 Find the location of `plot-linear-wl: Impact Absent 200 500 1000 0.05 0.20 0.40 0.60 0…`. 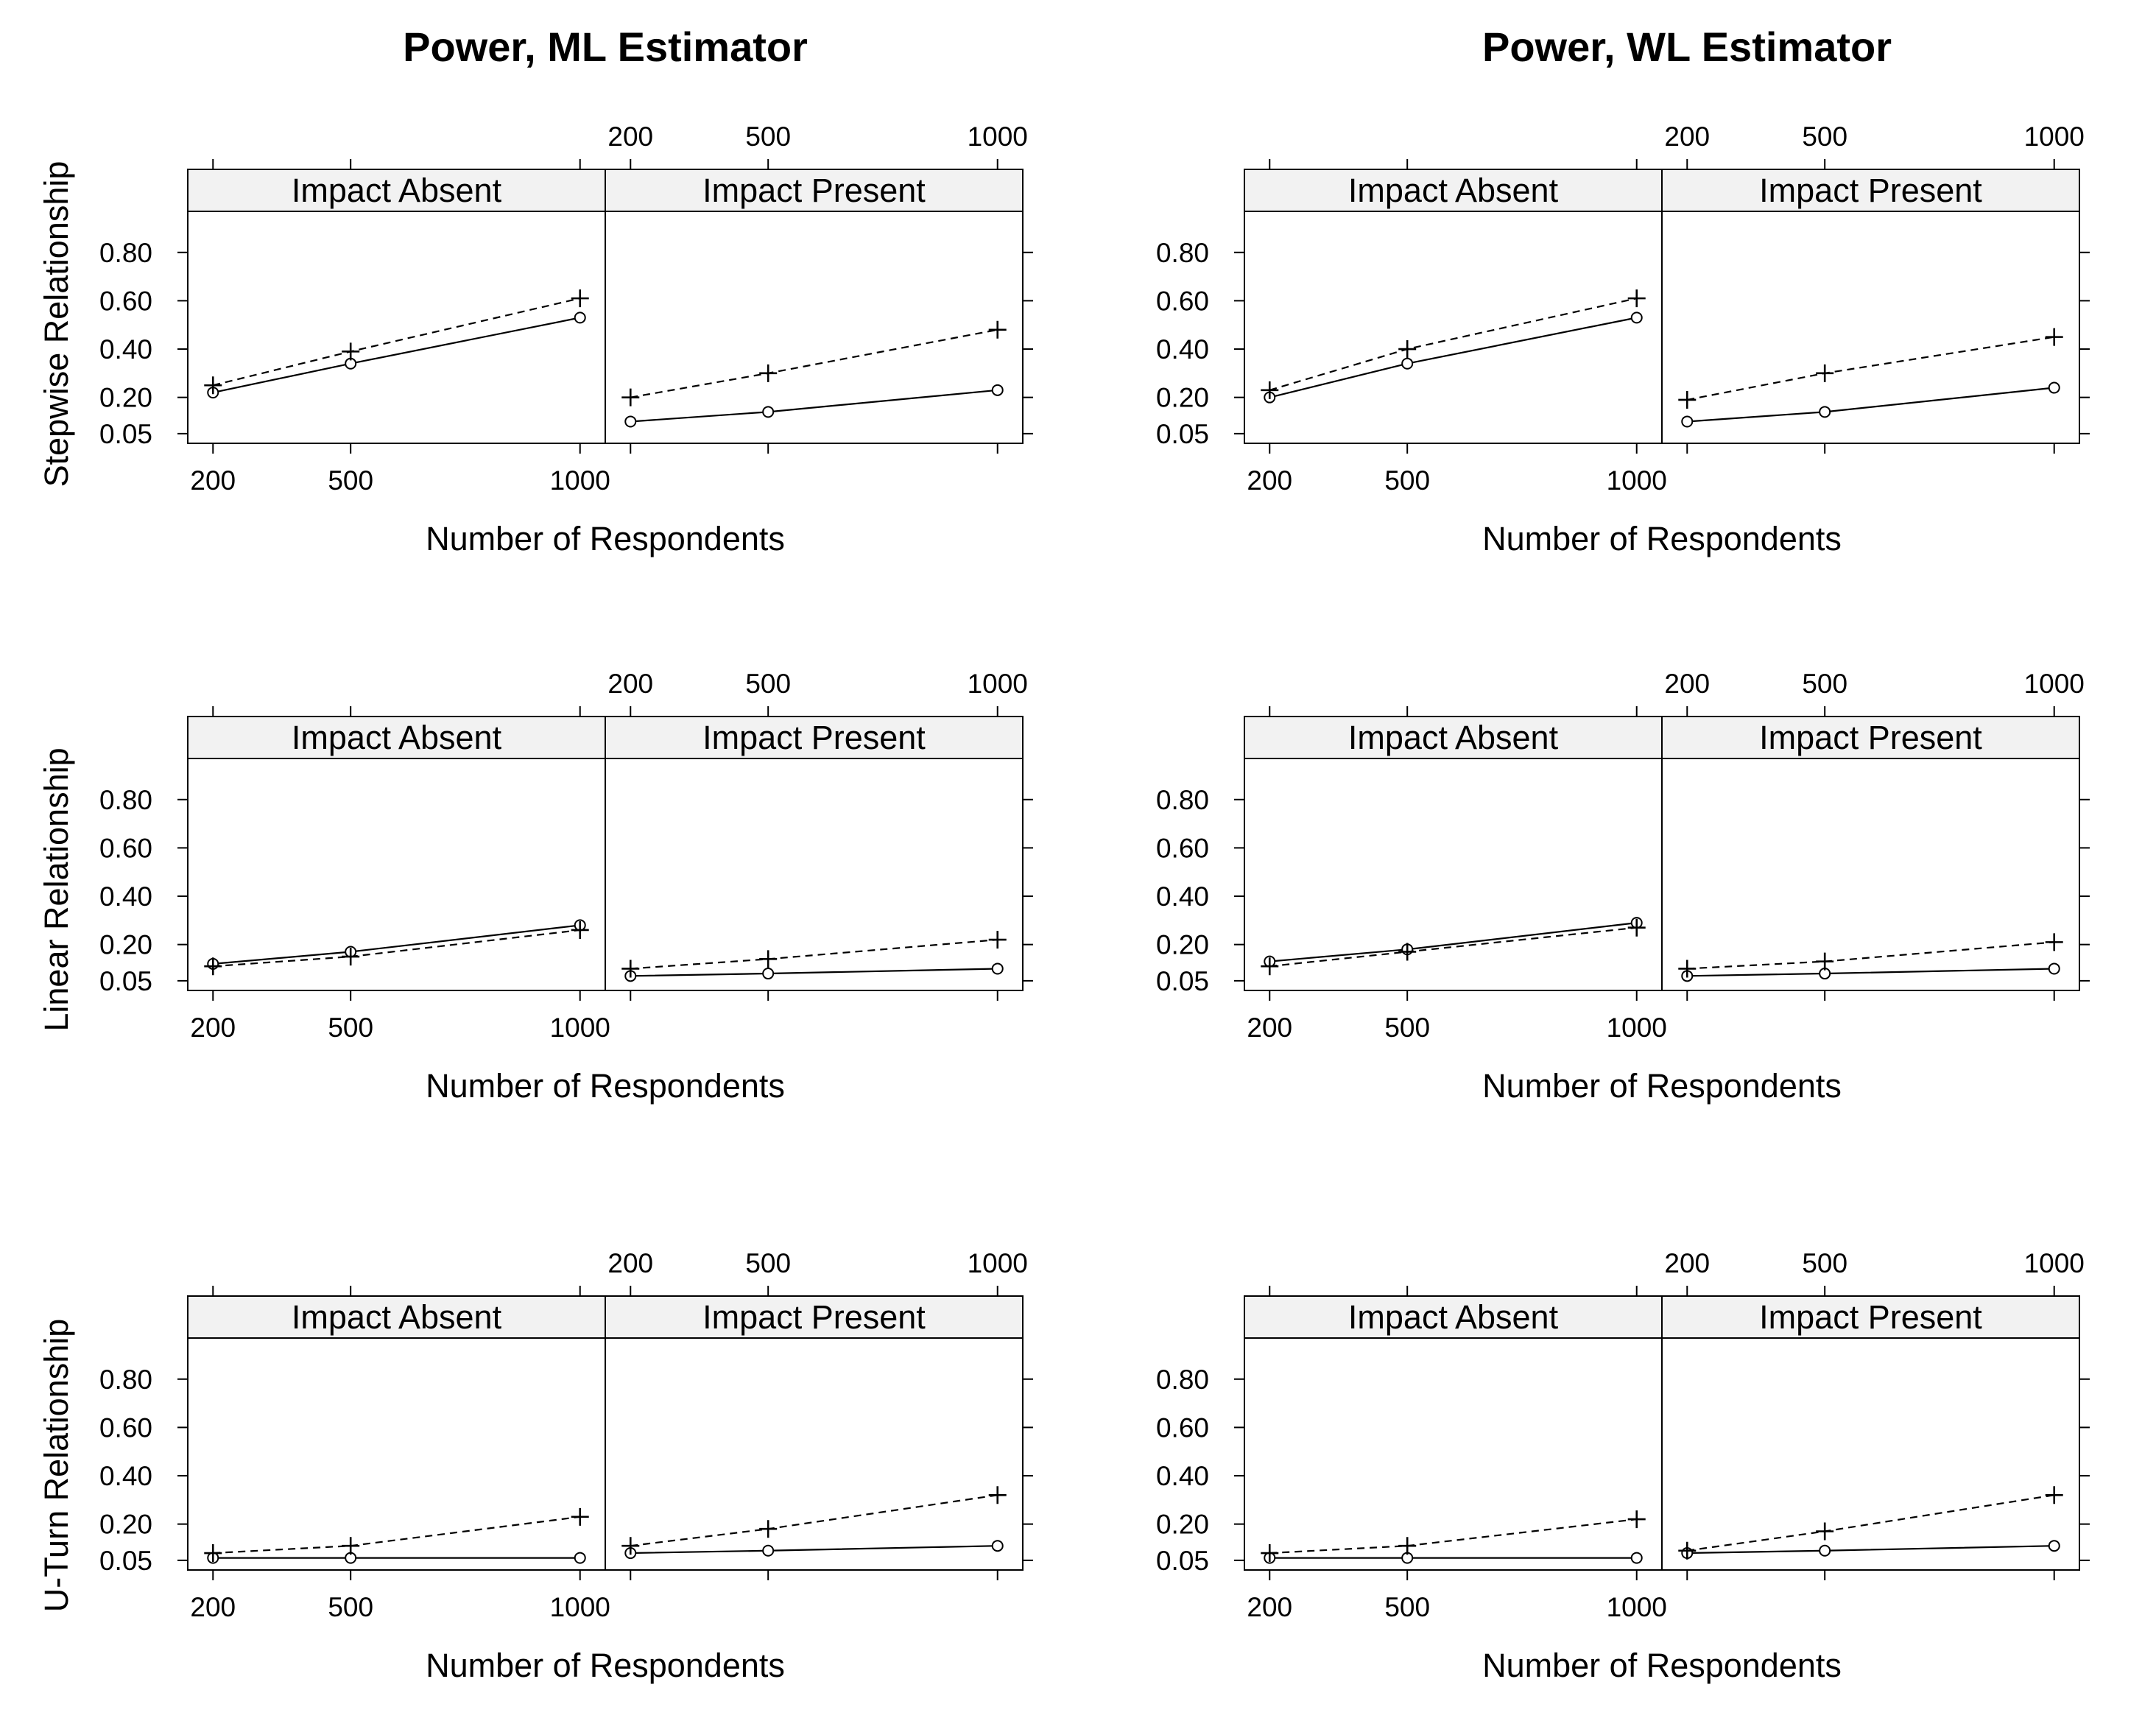

plot-linear-wl: Impact Absent 200 500 1000 0.05 0.20 0.40 0.60 0… is located at coordinates (1623, 887).